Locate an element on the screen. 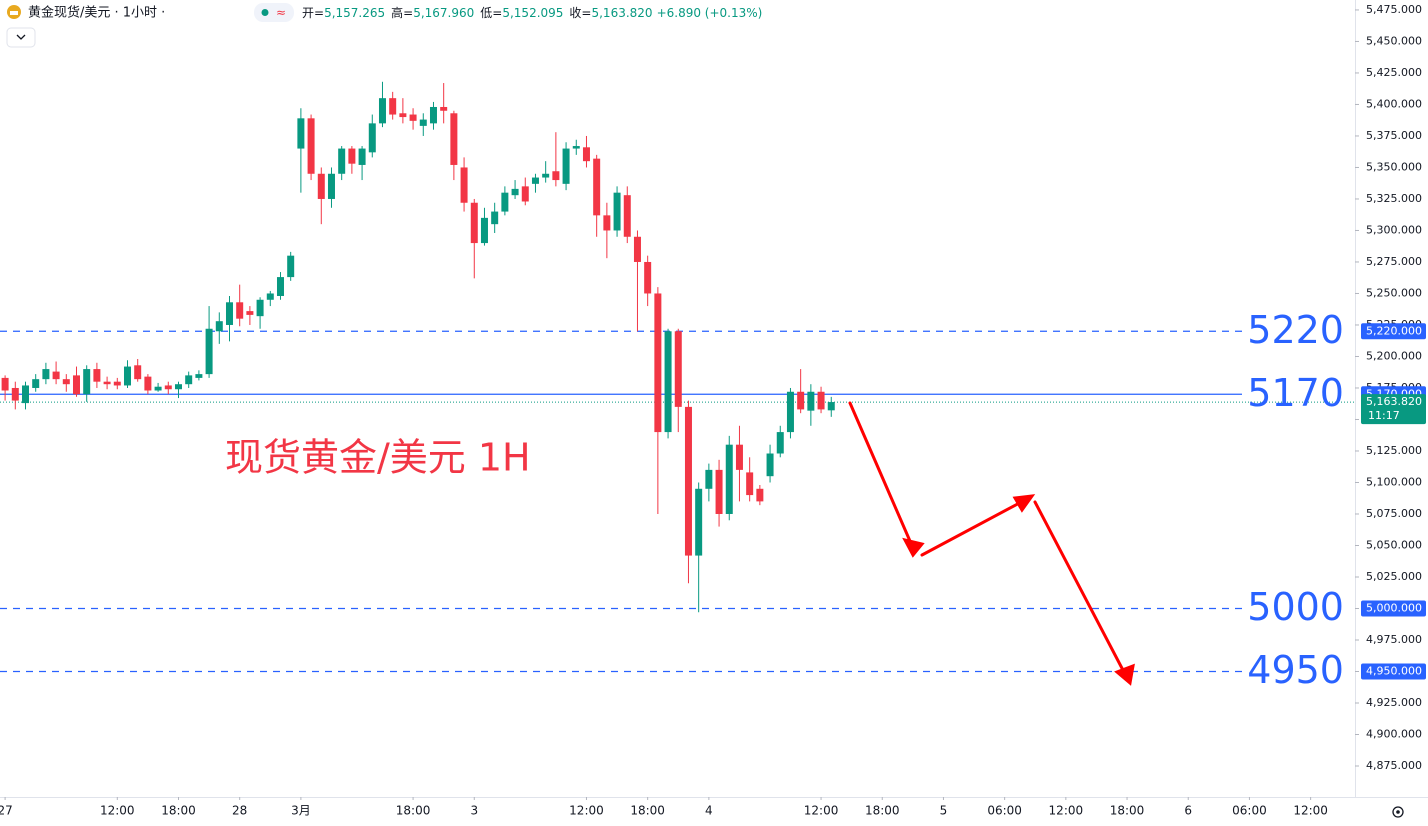  x-tick-label: 28 is located at coordinates (239, 811).